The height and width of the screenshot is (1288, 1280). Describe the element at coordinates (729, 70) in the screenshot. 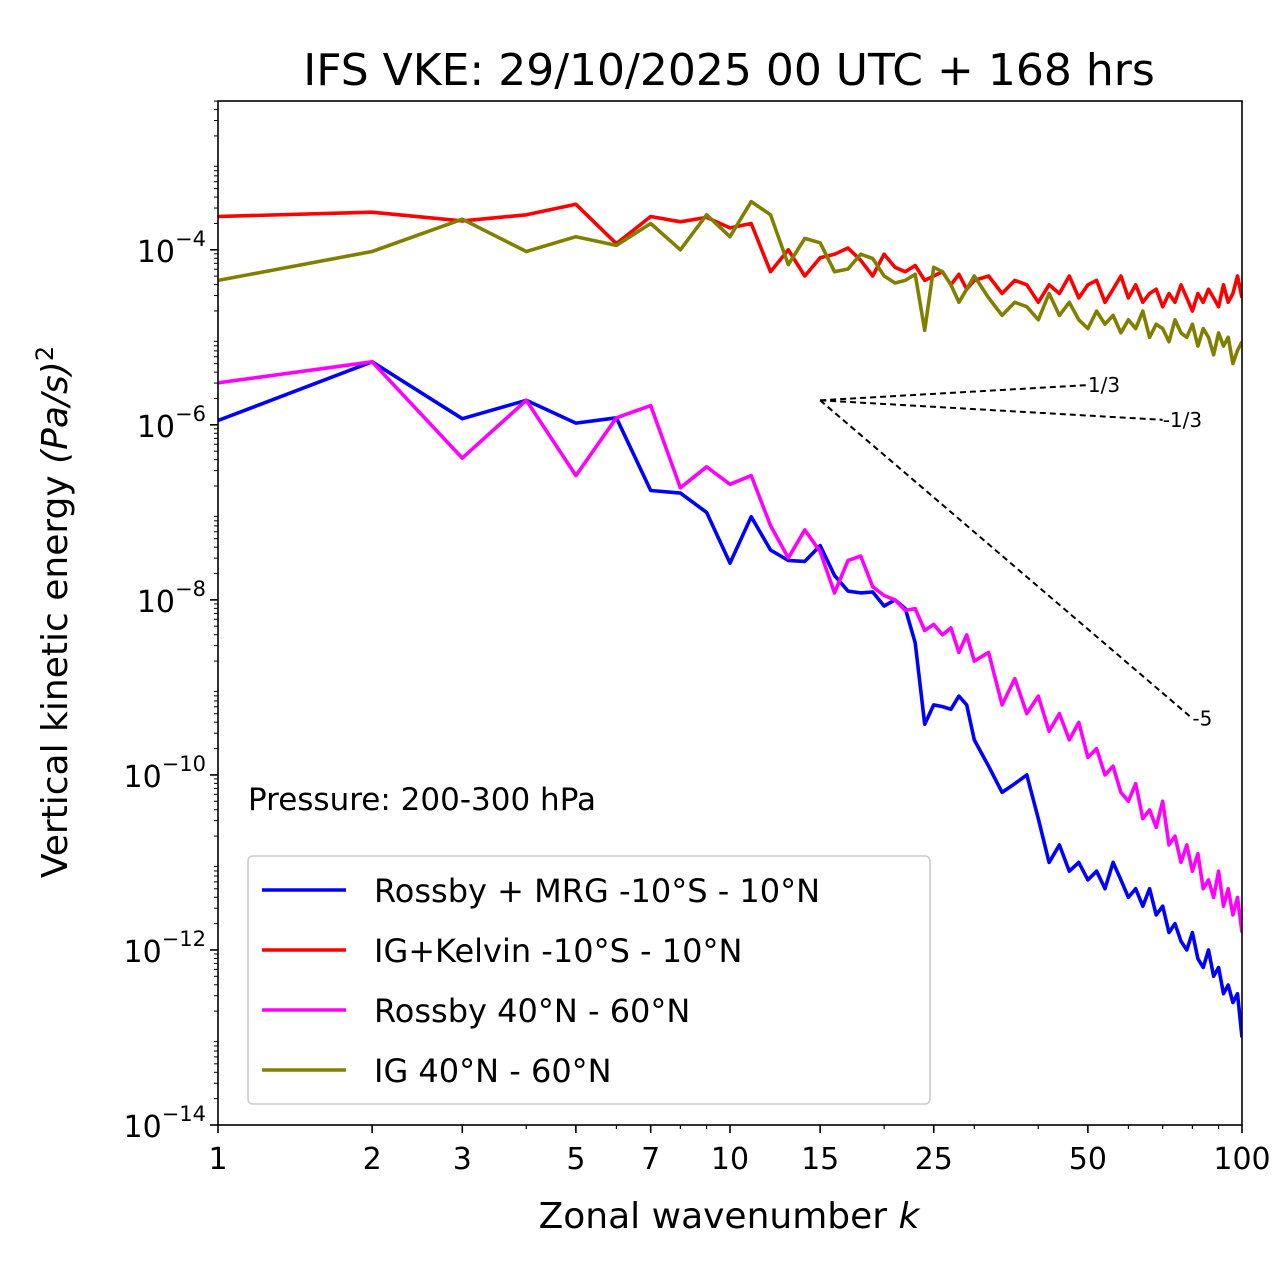

I see `chart-title: IFS VKE: 29/10/2025 00 UTC + 168 hrs` at that location.